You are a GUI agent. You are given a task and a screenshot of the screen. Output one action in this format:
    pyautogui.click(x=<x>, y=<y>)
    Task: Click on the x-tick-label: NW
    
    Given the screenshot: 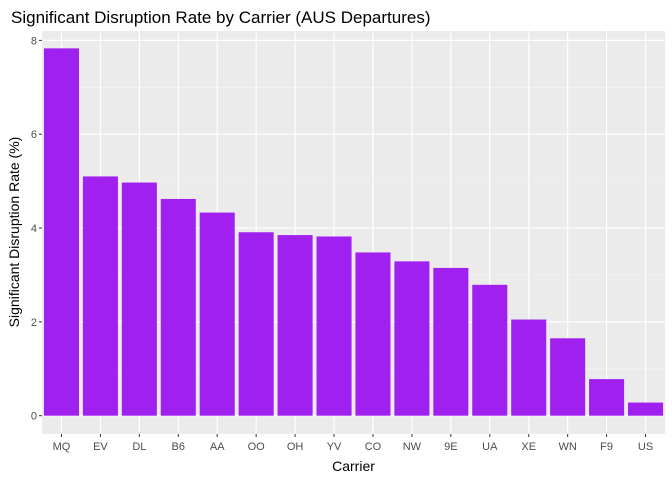 What is the action you would take?
    pyautogui.click(x=412, y=447)
    